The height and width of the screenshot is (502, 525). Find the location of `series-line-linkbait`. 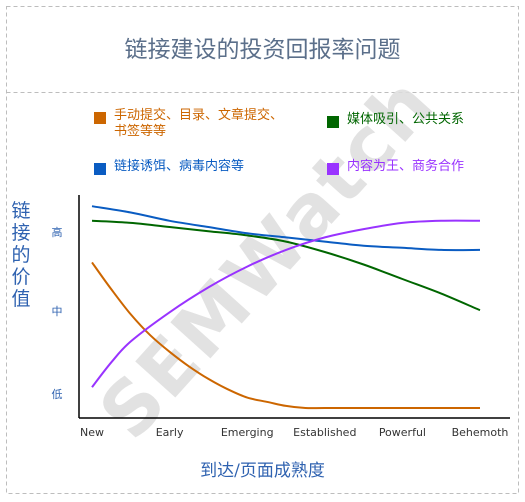

series-line-linkbait is located at coordinates (286, 228).